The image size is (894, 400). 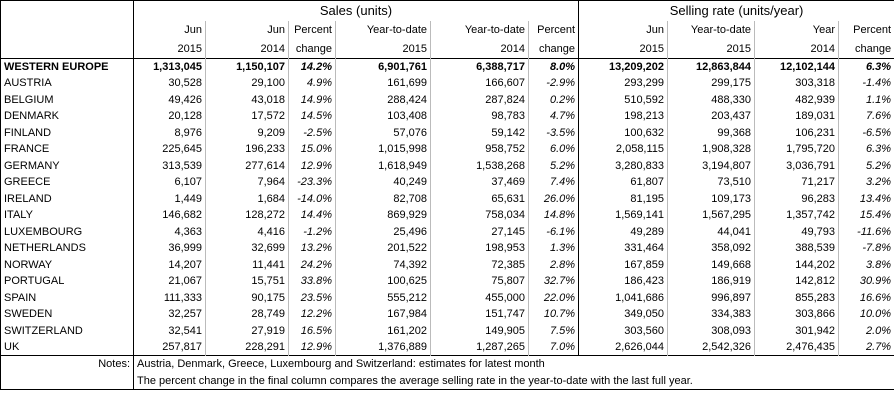 What do you see at coordinates (312, 215) in the screenshot?
I see `data-cell: 14.4%` at bounding box center [312, 215].